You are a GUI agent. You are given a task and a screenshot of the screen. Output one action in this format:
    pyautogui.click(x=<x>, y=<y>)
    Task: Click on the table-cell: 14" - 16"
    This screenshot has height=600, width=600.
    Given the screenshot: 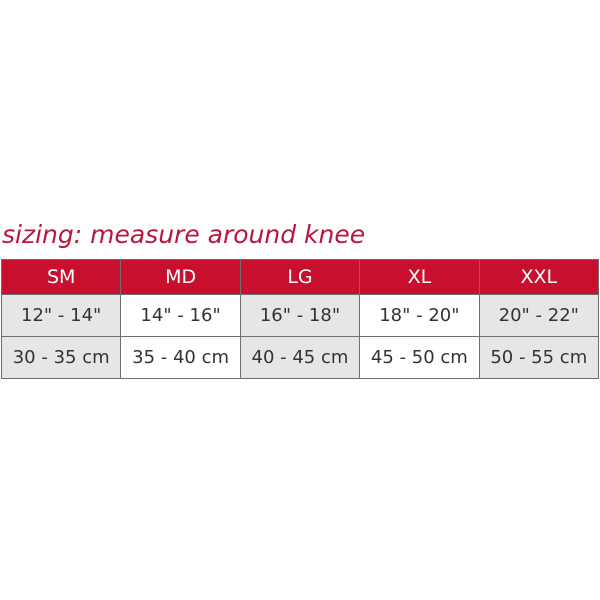 What is the action you would take?
    pyautogui.click(x=180, y=315)
    